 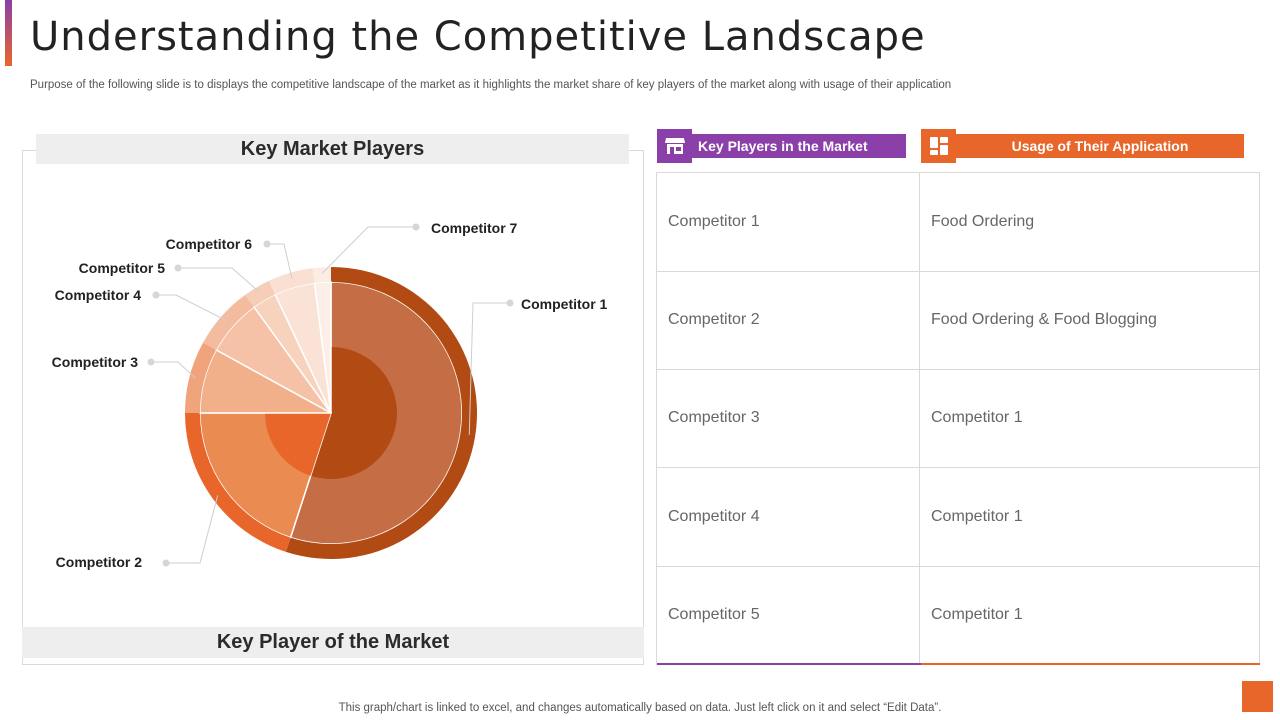 I want to click on table-header-usage: Usage of Their Application, so click(x=1100, y=146).